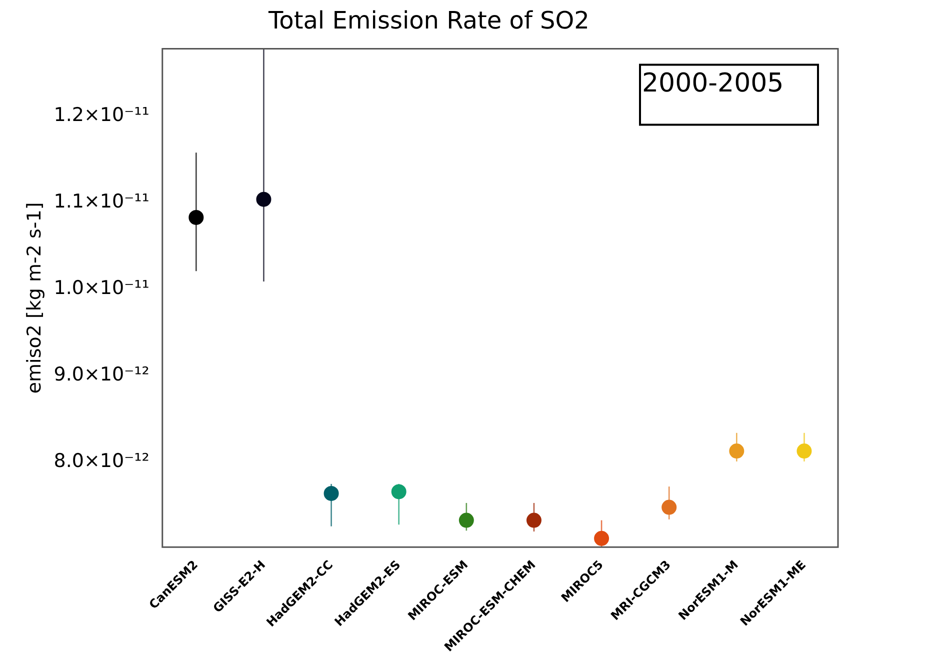  Describe the element at coordinates (102, 461) in the screenshot. I see `y-tick-label: 8.0×10⁻¹²` at that location.